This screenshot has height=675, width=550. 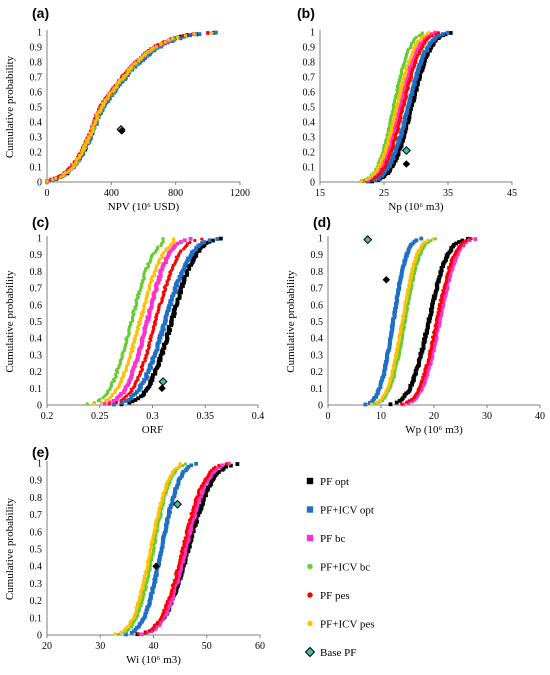 What do you see at coordinates (206, 416) in the screenshot?
I see `x-tick-label: 0.35` at bounding box center [206, 416].